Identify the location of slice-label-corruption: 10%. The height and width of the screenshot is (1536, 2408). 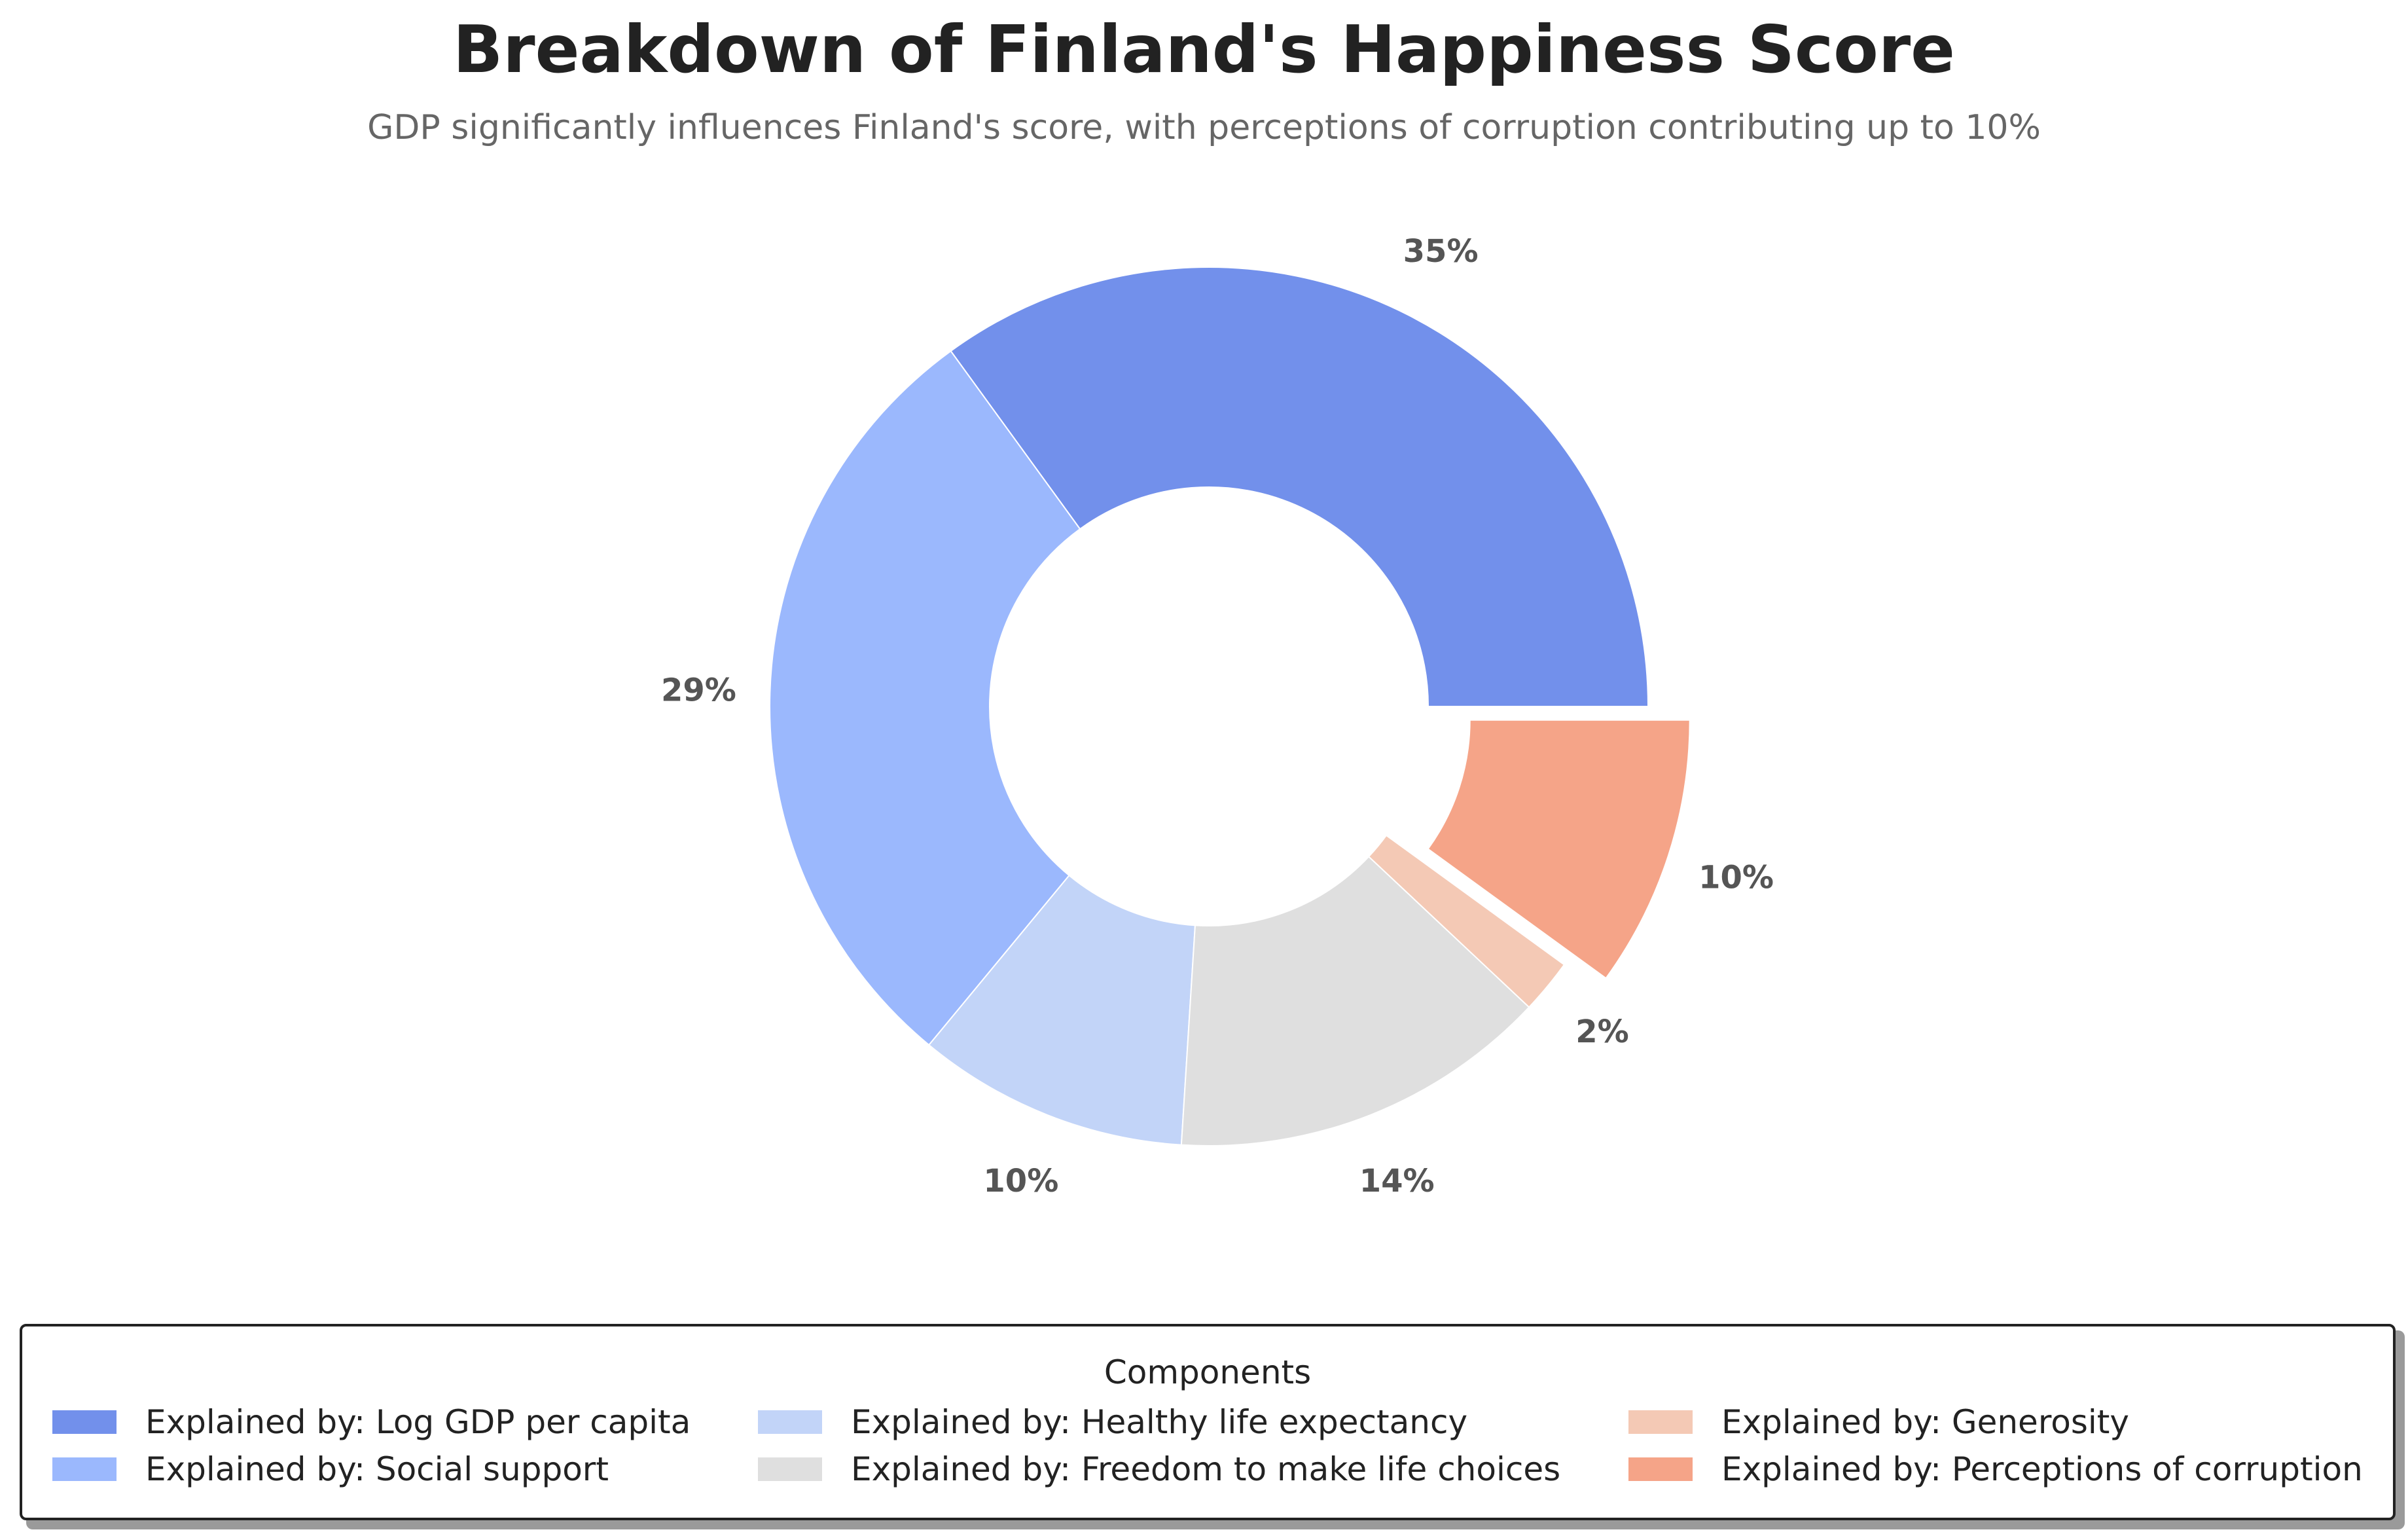
(1736, 878).